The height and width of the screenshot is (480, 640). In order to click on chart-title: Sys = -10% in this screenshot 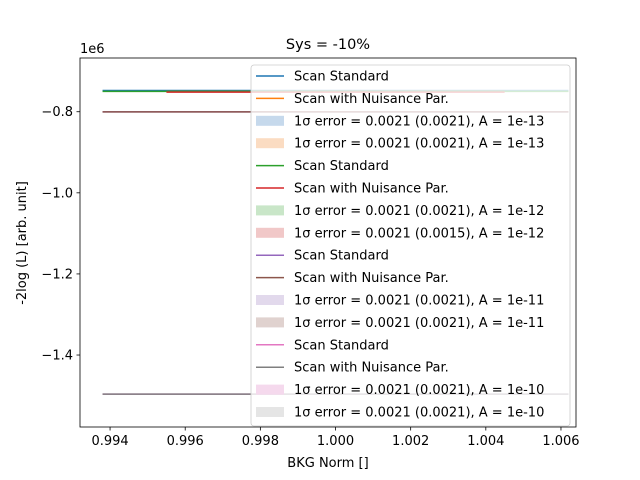, I will do `click(328, 45)`.